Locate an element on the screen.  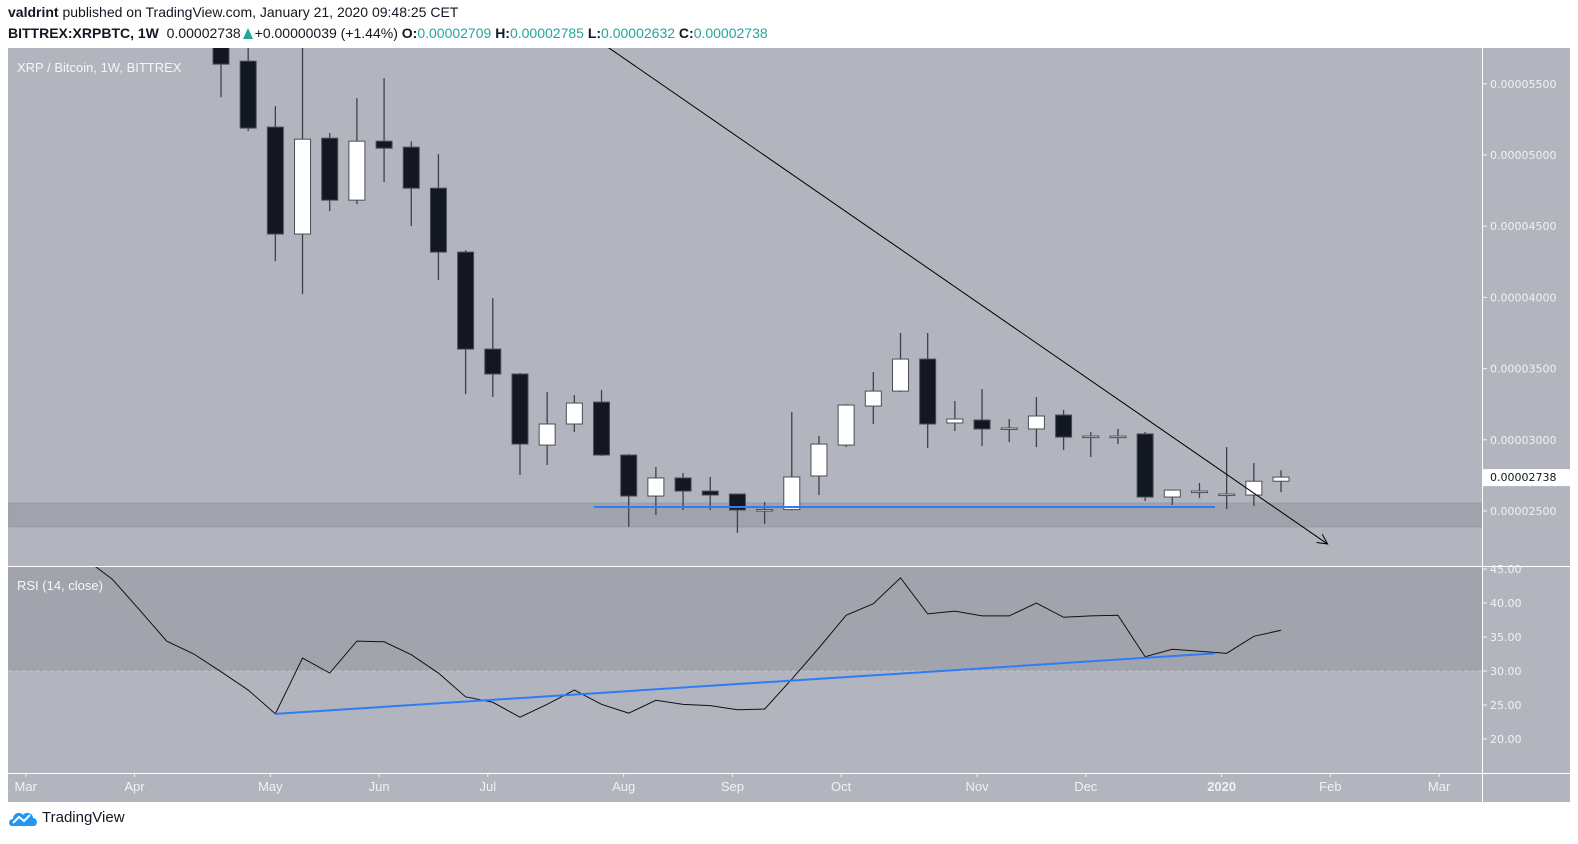
price-tick-label: 0.00003500 is located at coordinates (1523, 369).